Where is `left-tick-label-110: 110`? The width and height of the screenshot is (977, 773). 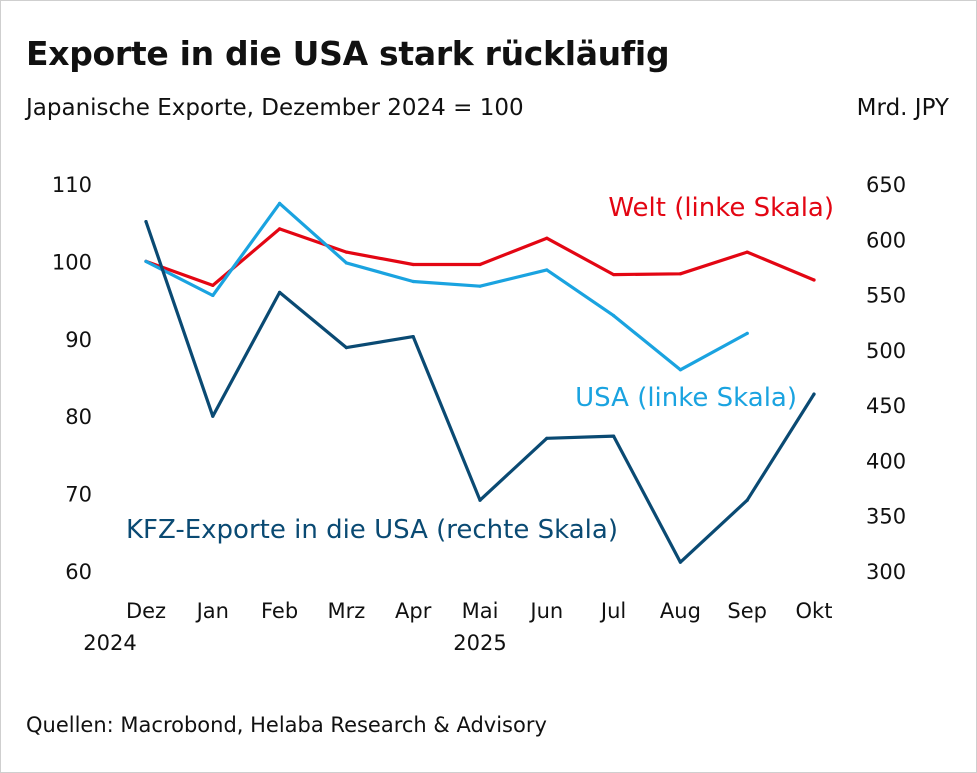 left-tick-label-110: 110 is located at coordinates (72, 185).